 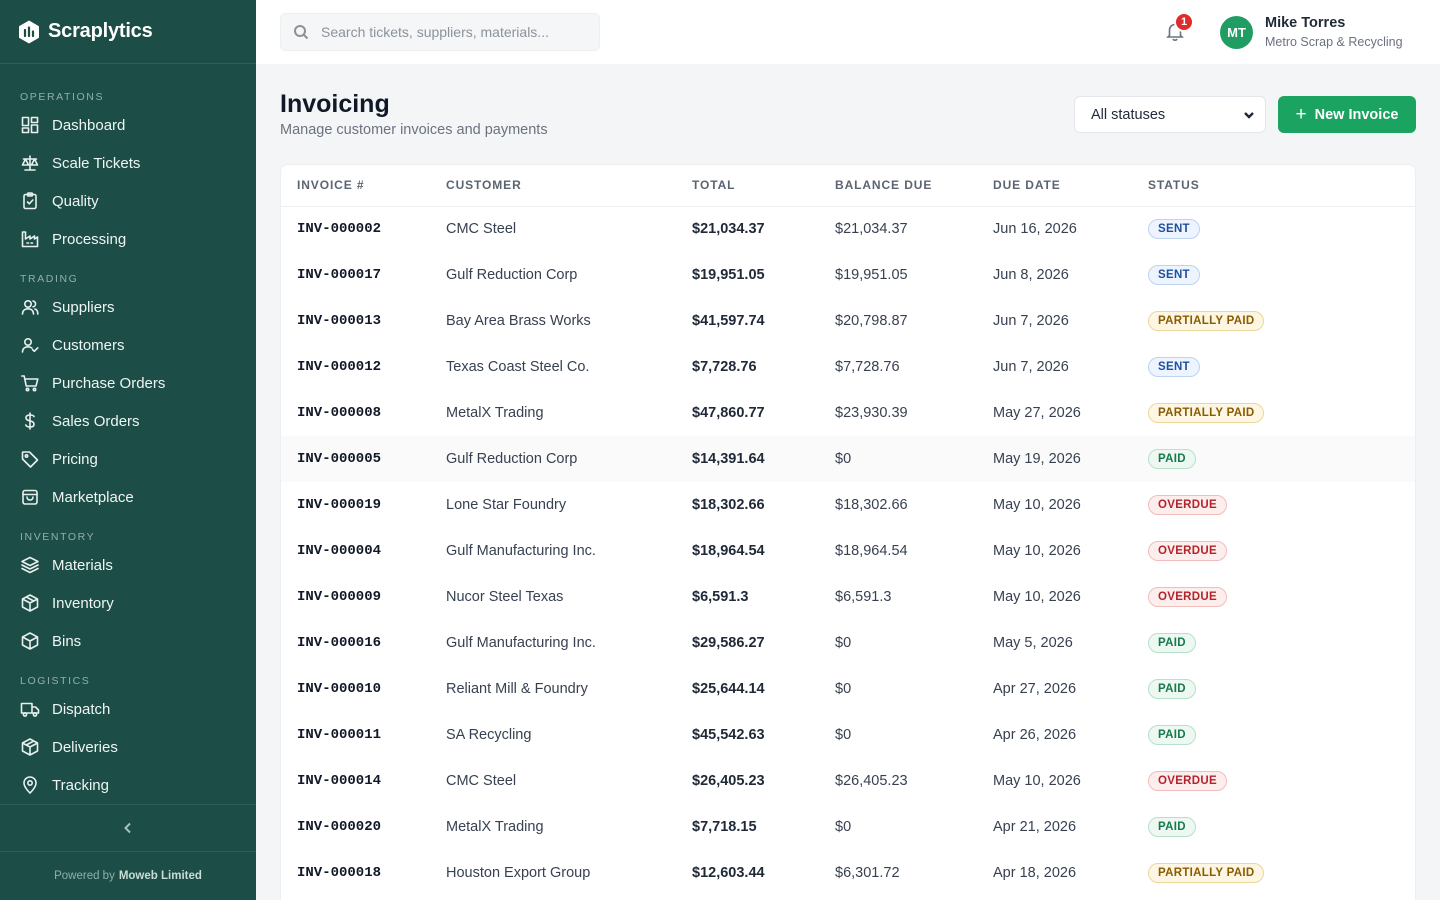 I want to click on sidebar-item-label: Tracking, so click(x=80, y=785).